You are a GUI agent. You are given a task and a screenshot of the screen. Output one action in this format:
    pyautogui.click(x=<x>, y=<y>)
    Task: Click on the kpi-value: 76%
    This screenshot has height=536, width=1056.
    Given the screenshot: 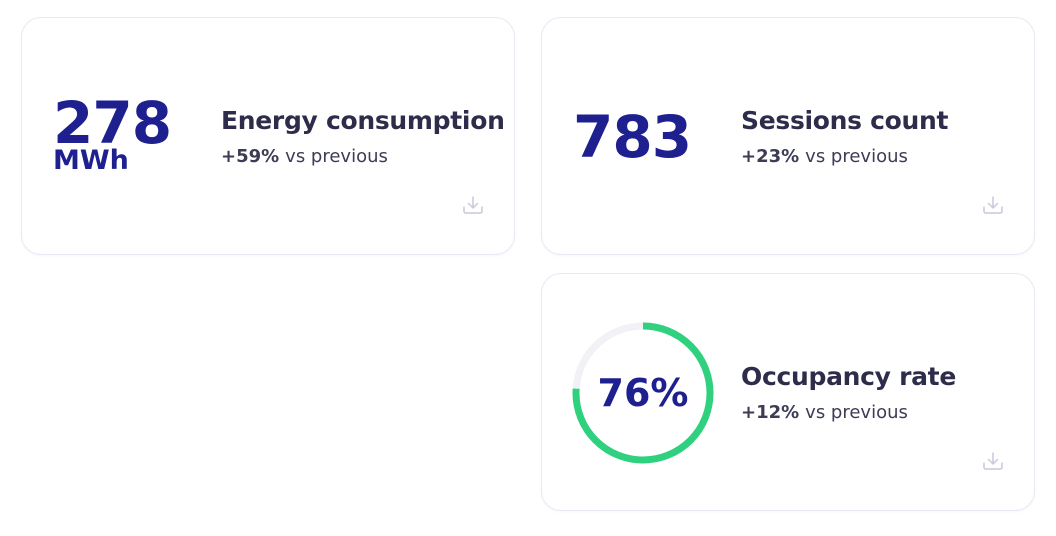 What is the action you would take?
    pyautogui.click(x=643, y=393)
    